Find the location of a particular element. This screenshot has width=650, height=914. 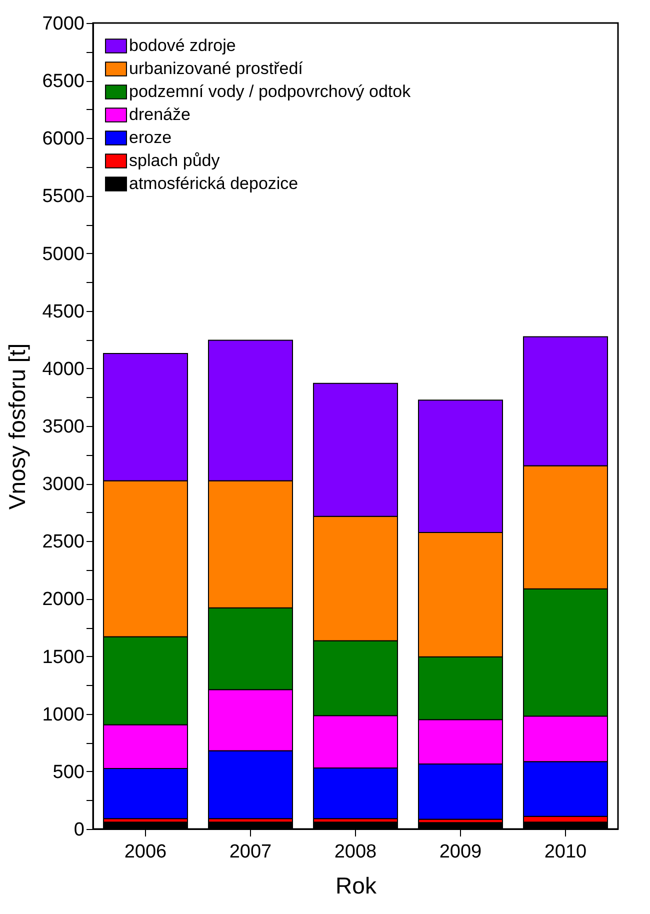

legend-label: splach půdy is located at coordinates (174, 160).